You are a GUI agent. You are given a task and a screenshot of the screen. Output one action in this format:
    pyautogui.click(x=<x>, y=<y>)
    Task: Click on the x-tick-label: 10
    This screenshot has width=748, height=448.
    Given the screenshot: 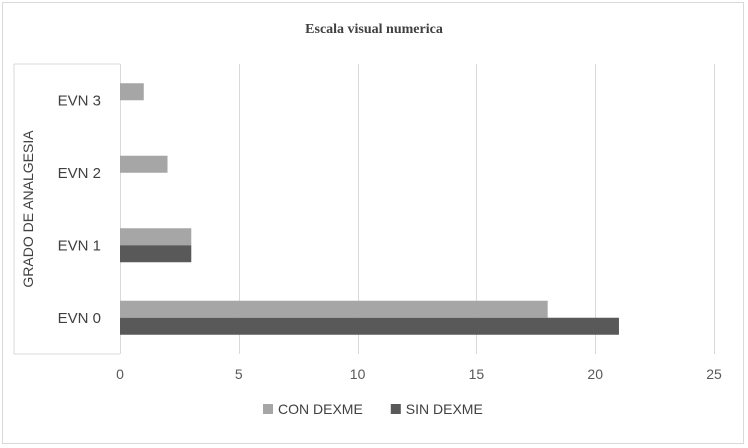 What is the action you would take?
    pyautogui.click(x=358, y=374)
    